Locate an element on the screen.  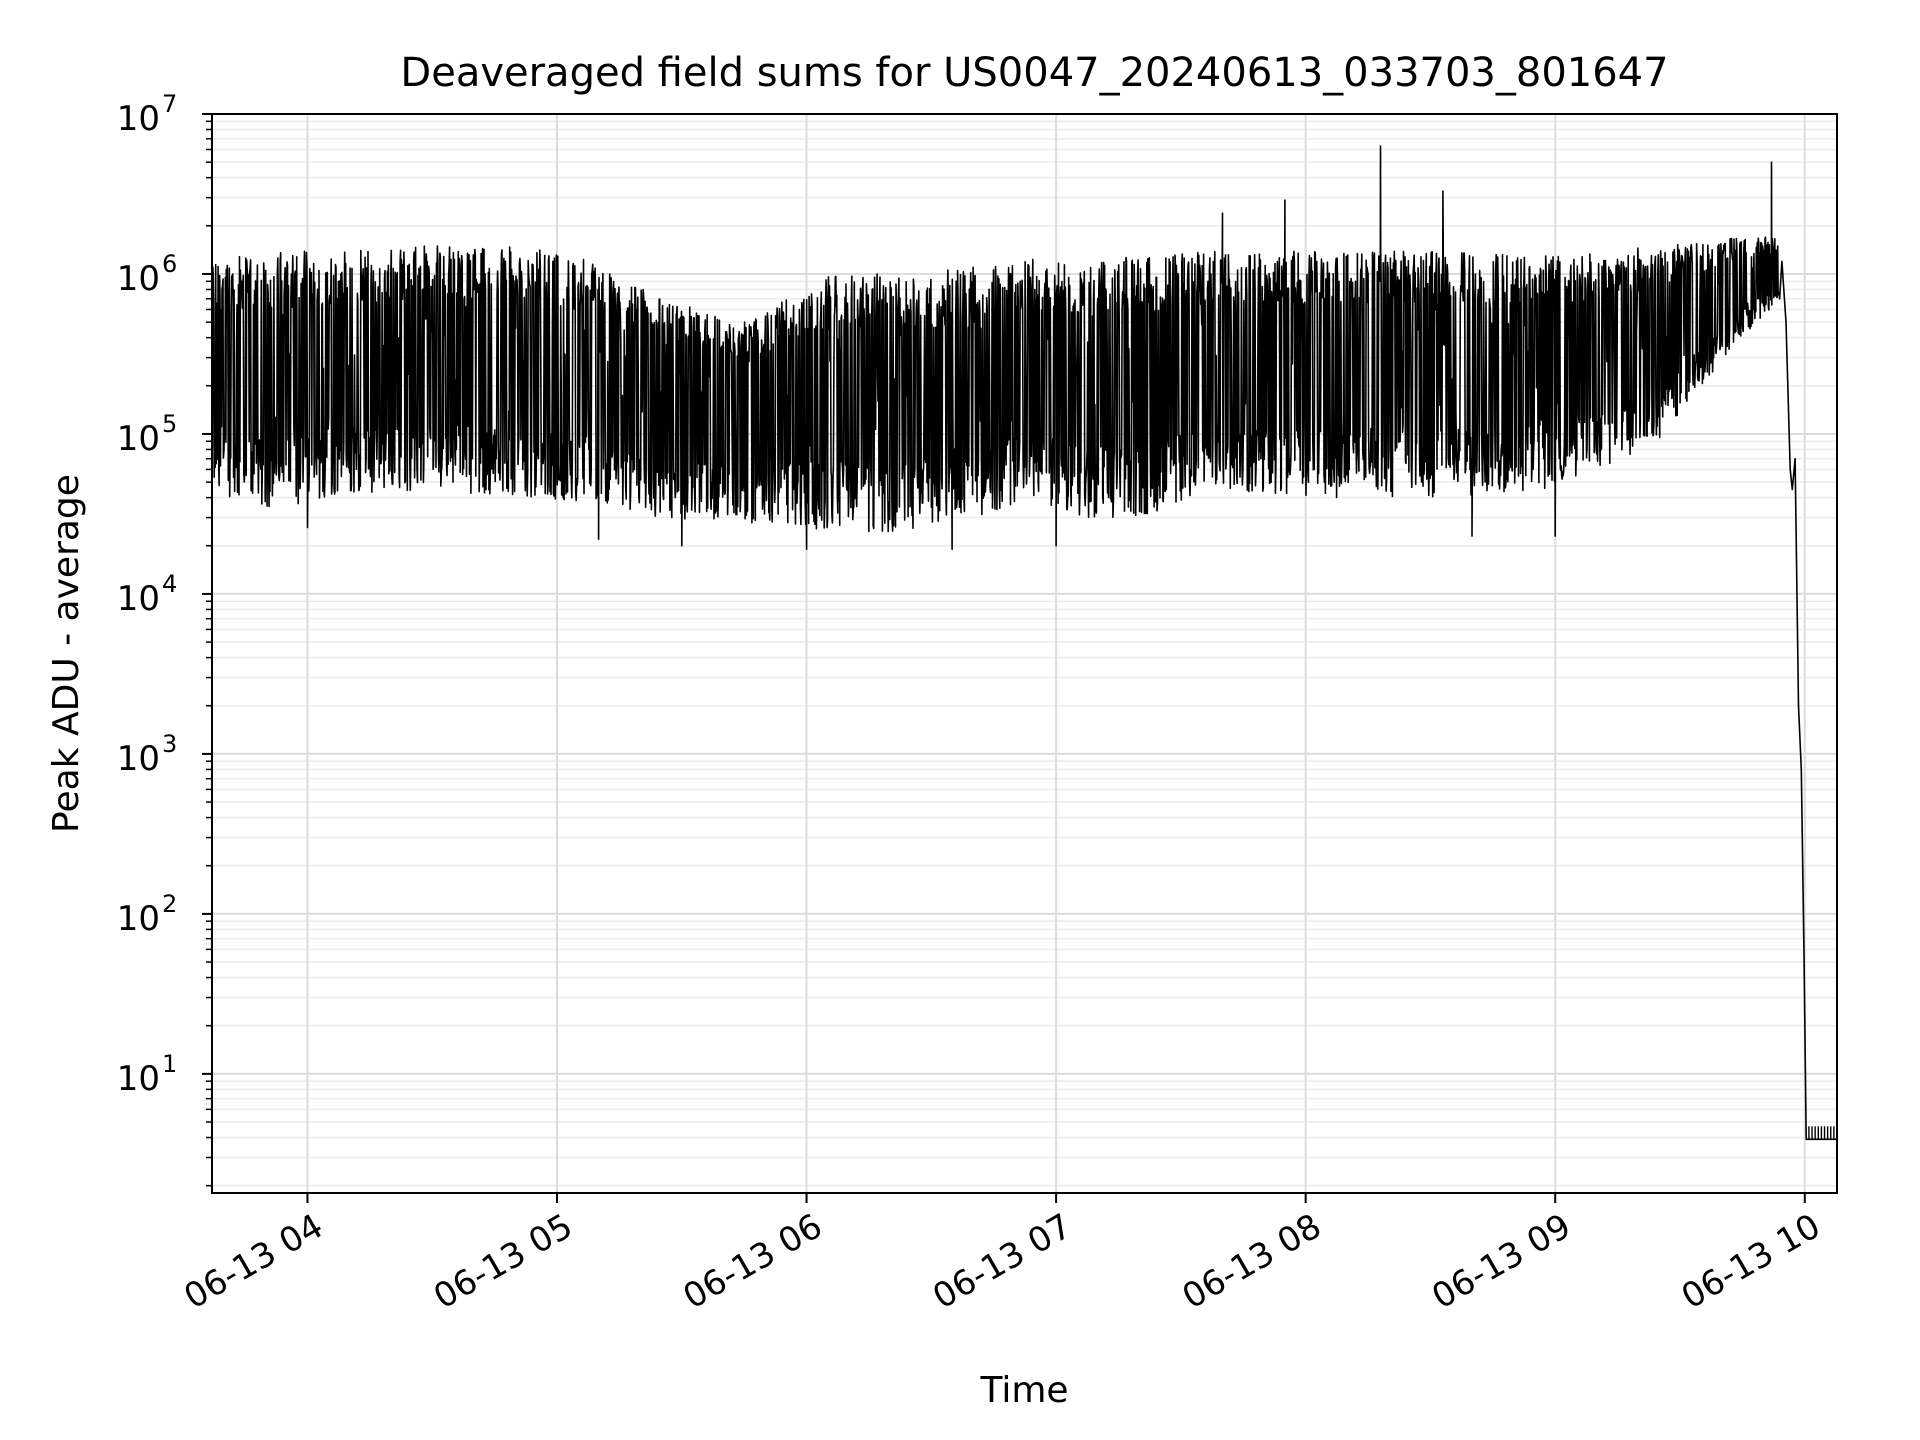
y-tick-label: 10 2 is located at coordinates (147, 914).